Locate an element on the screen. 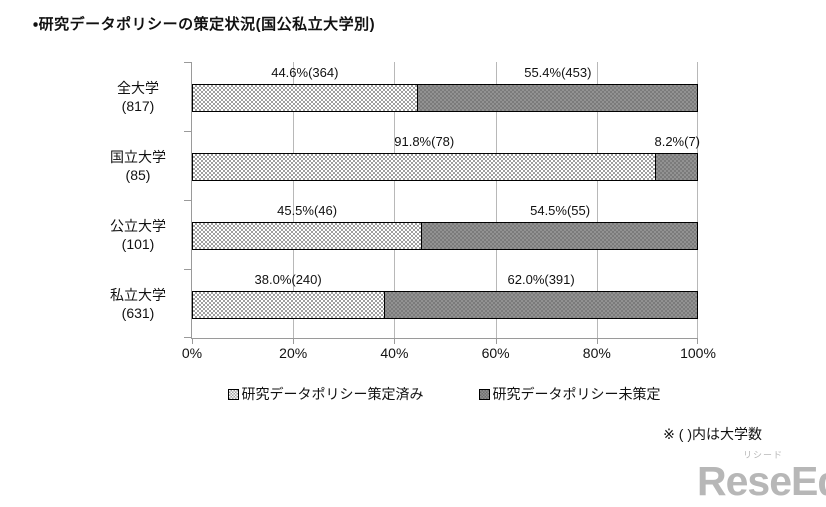  category-label: 全大学 (817) is located at coordinates (138, 97).